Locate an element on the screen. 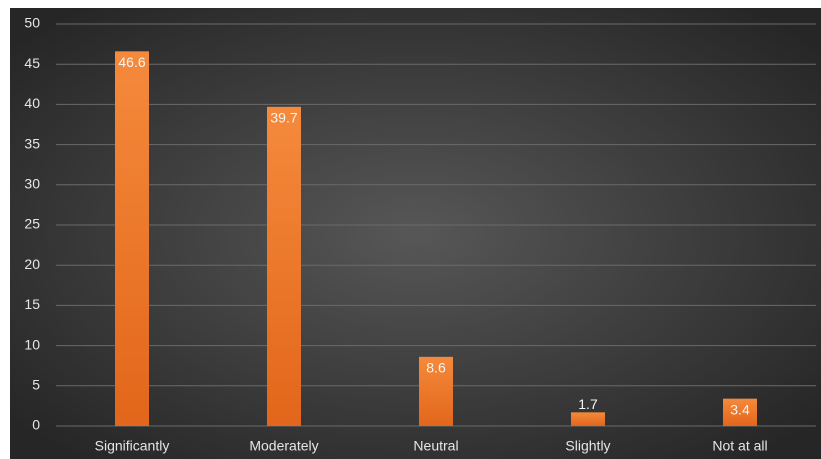 The width and height of the screenshot is (821, 459). y-tick-label: 50 is located at coordinates (32, 23).